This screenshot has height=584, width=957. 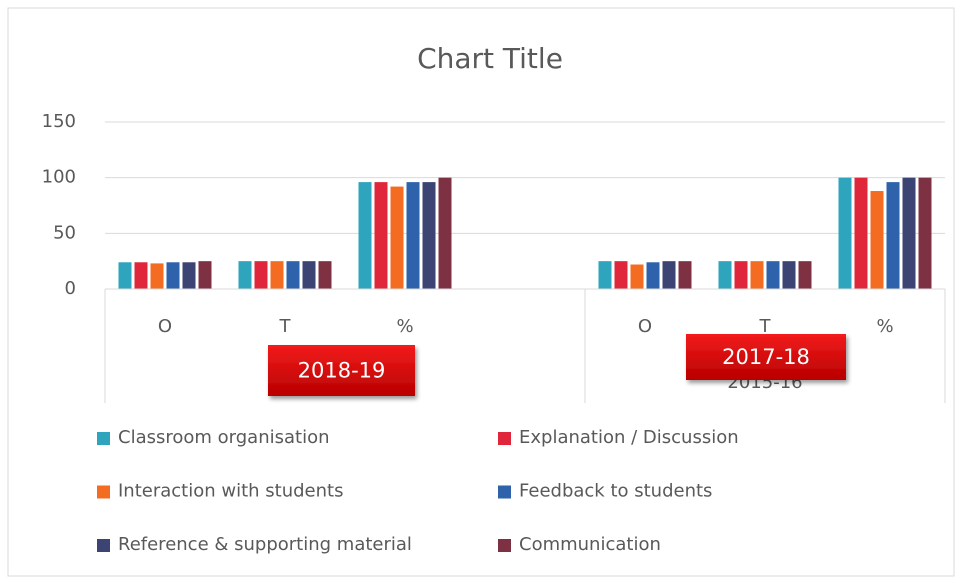 What do you see at coordinates (230, 491) in the screenshot?
I see `legend-label: Interaction with students` at bounding box center [230, 491].